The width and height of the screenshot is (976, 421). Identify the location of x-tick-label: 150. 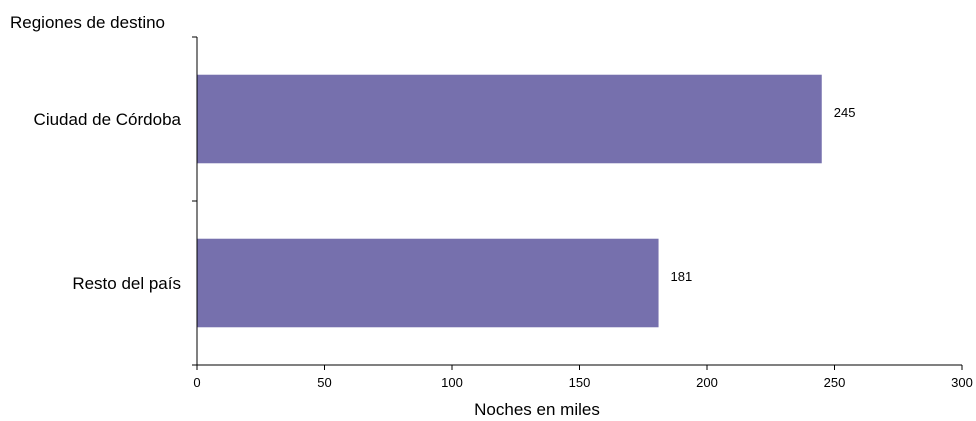
(580, 382).